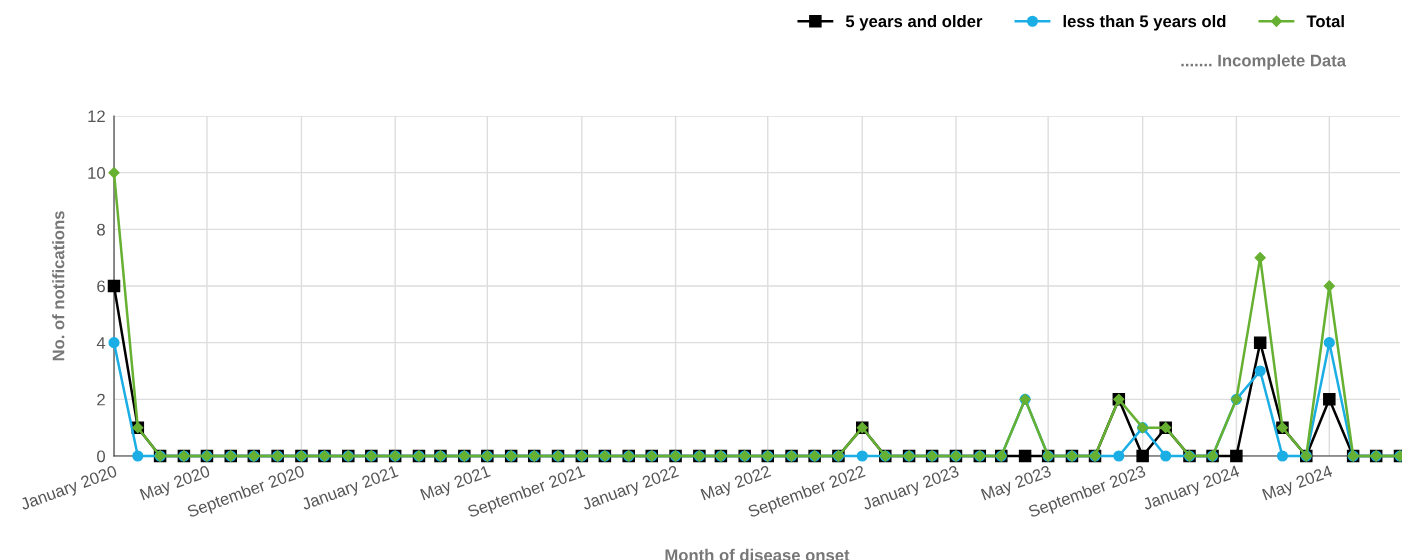 This screenshot has width=1402, height=560. I want to click on x-tick-label: January 2020, so click(69, 489).